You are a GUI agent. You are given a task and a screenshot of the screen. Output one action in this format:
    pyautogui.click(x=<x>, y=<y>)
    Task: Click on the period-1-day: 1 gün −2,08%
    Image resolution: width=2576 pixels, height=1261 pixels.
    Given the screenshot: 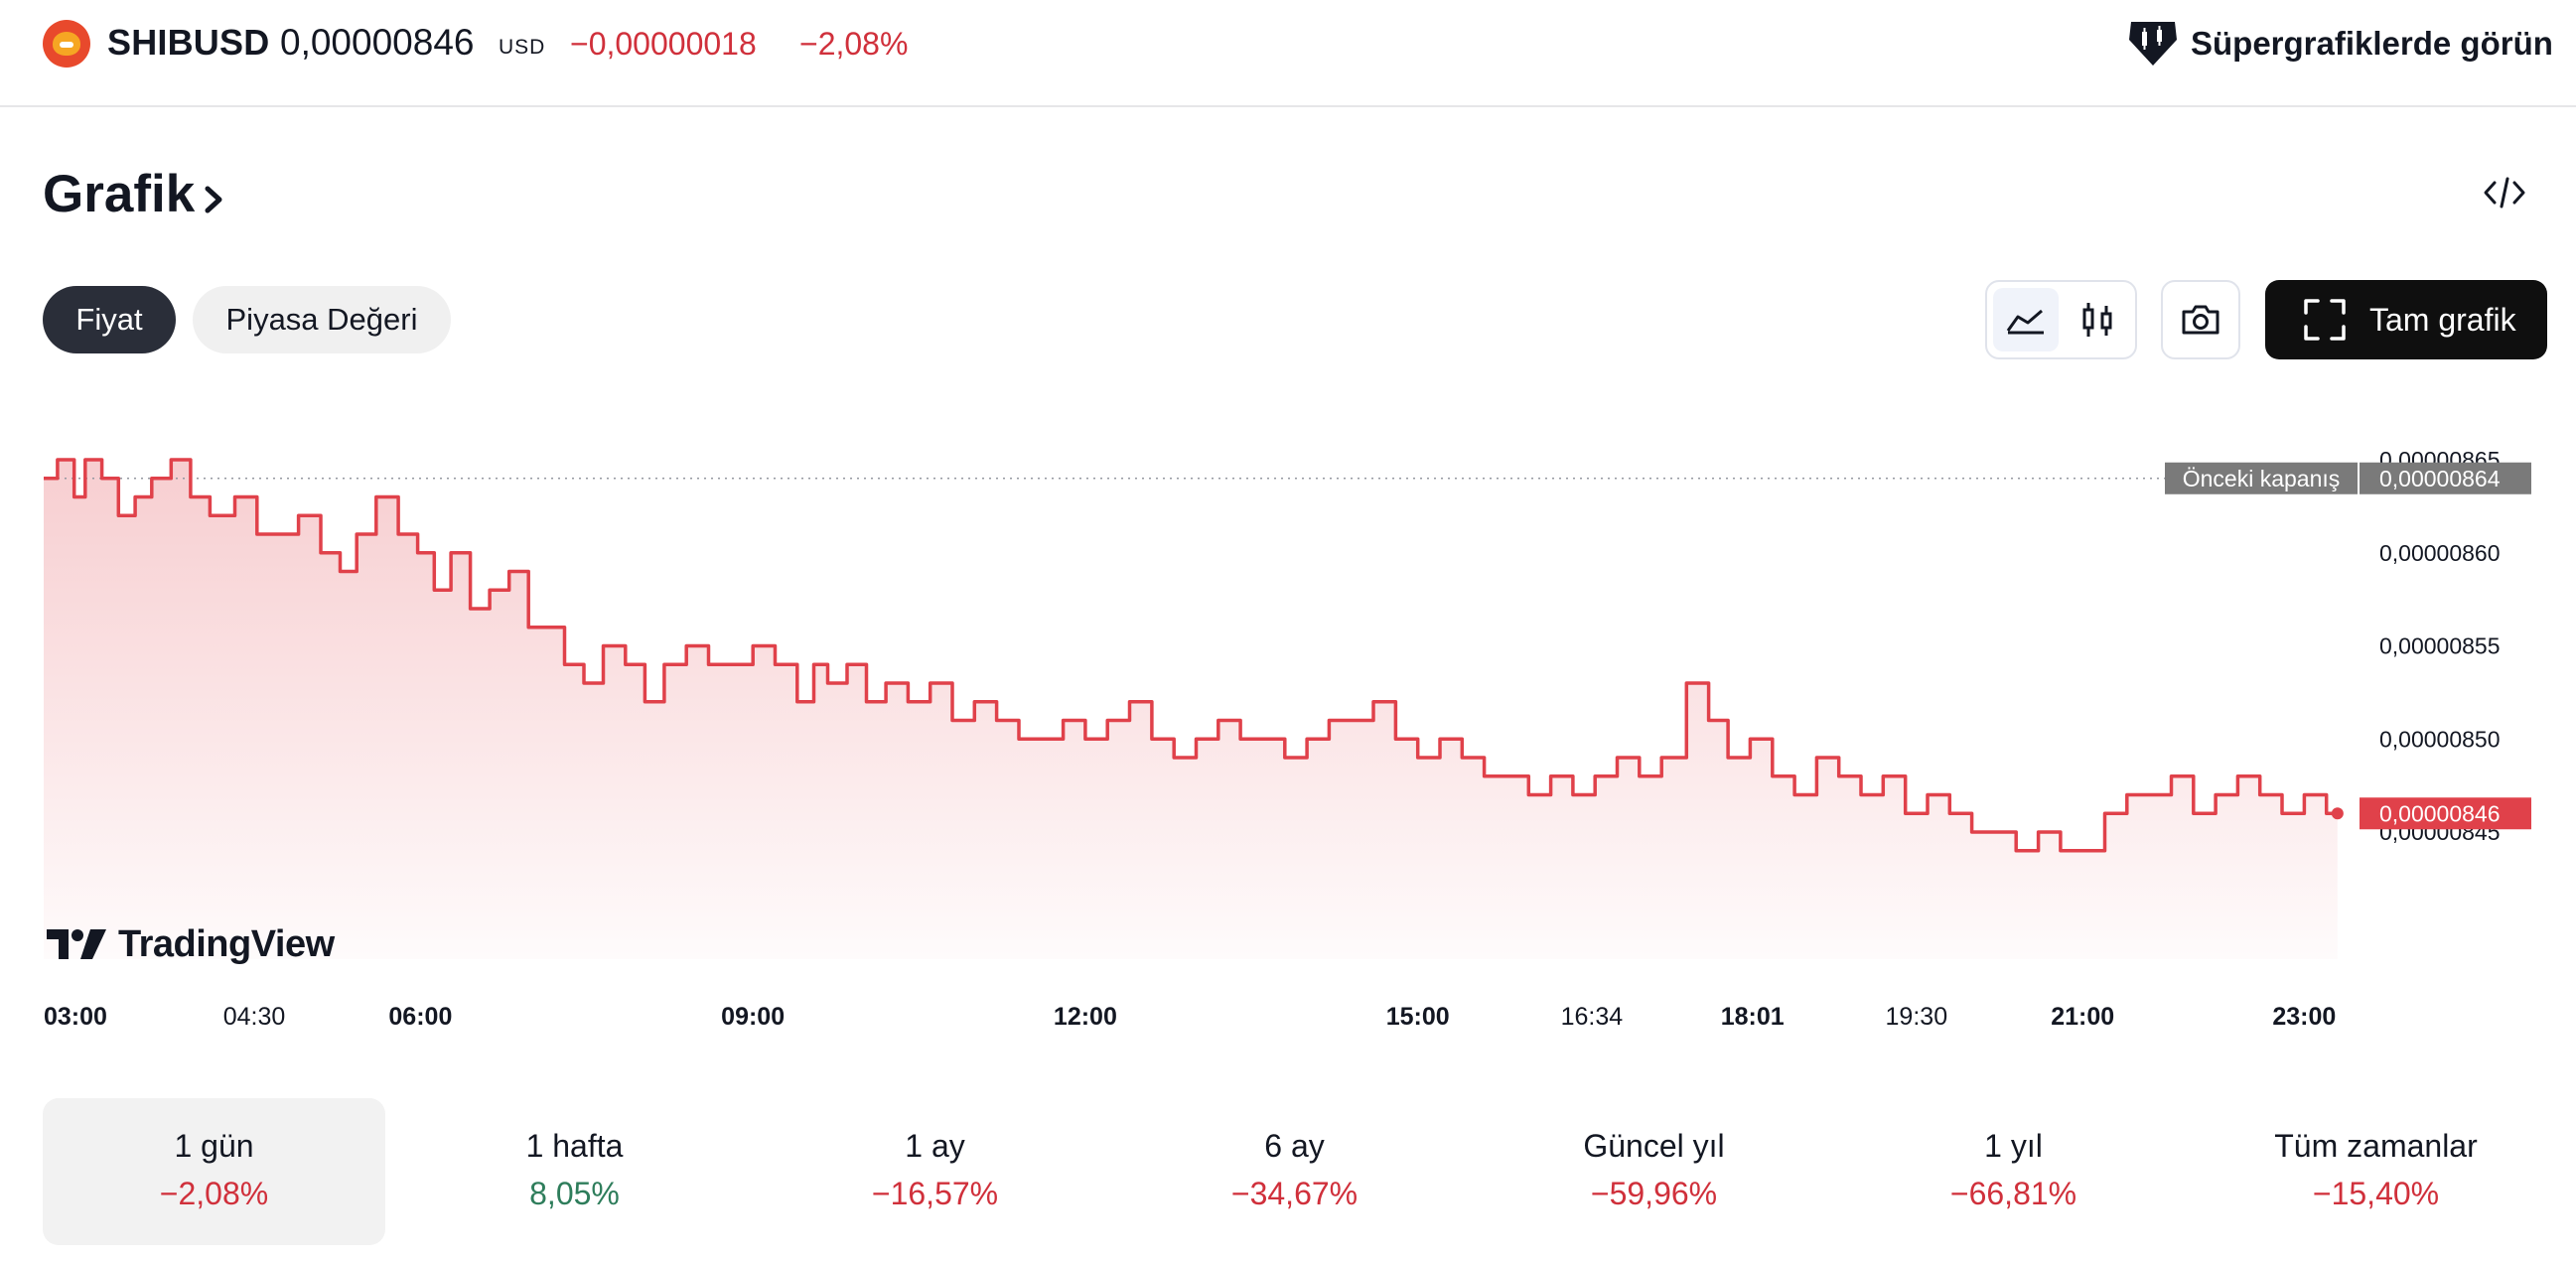 What is the action you would take?
    pyautogui.click(x=214, y=1171)
    